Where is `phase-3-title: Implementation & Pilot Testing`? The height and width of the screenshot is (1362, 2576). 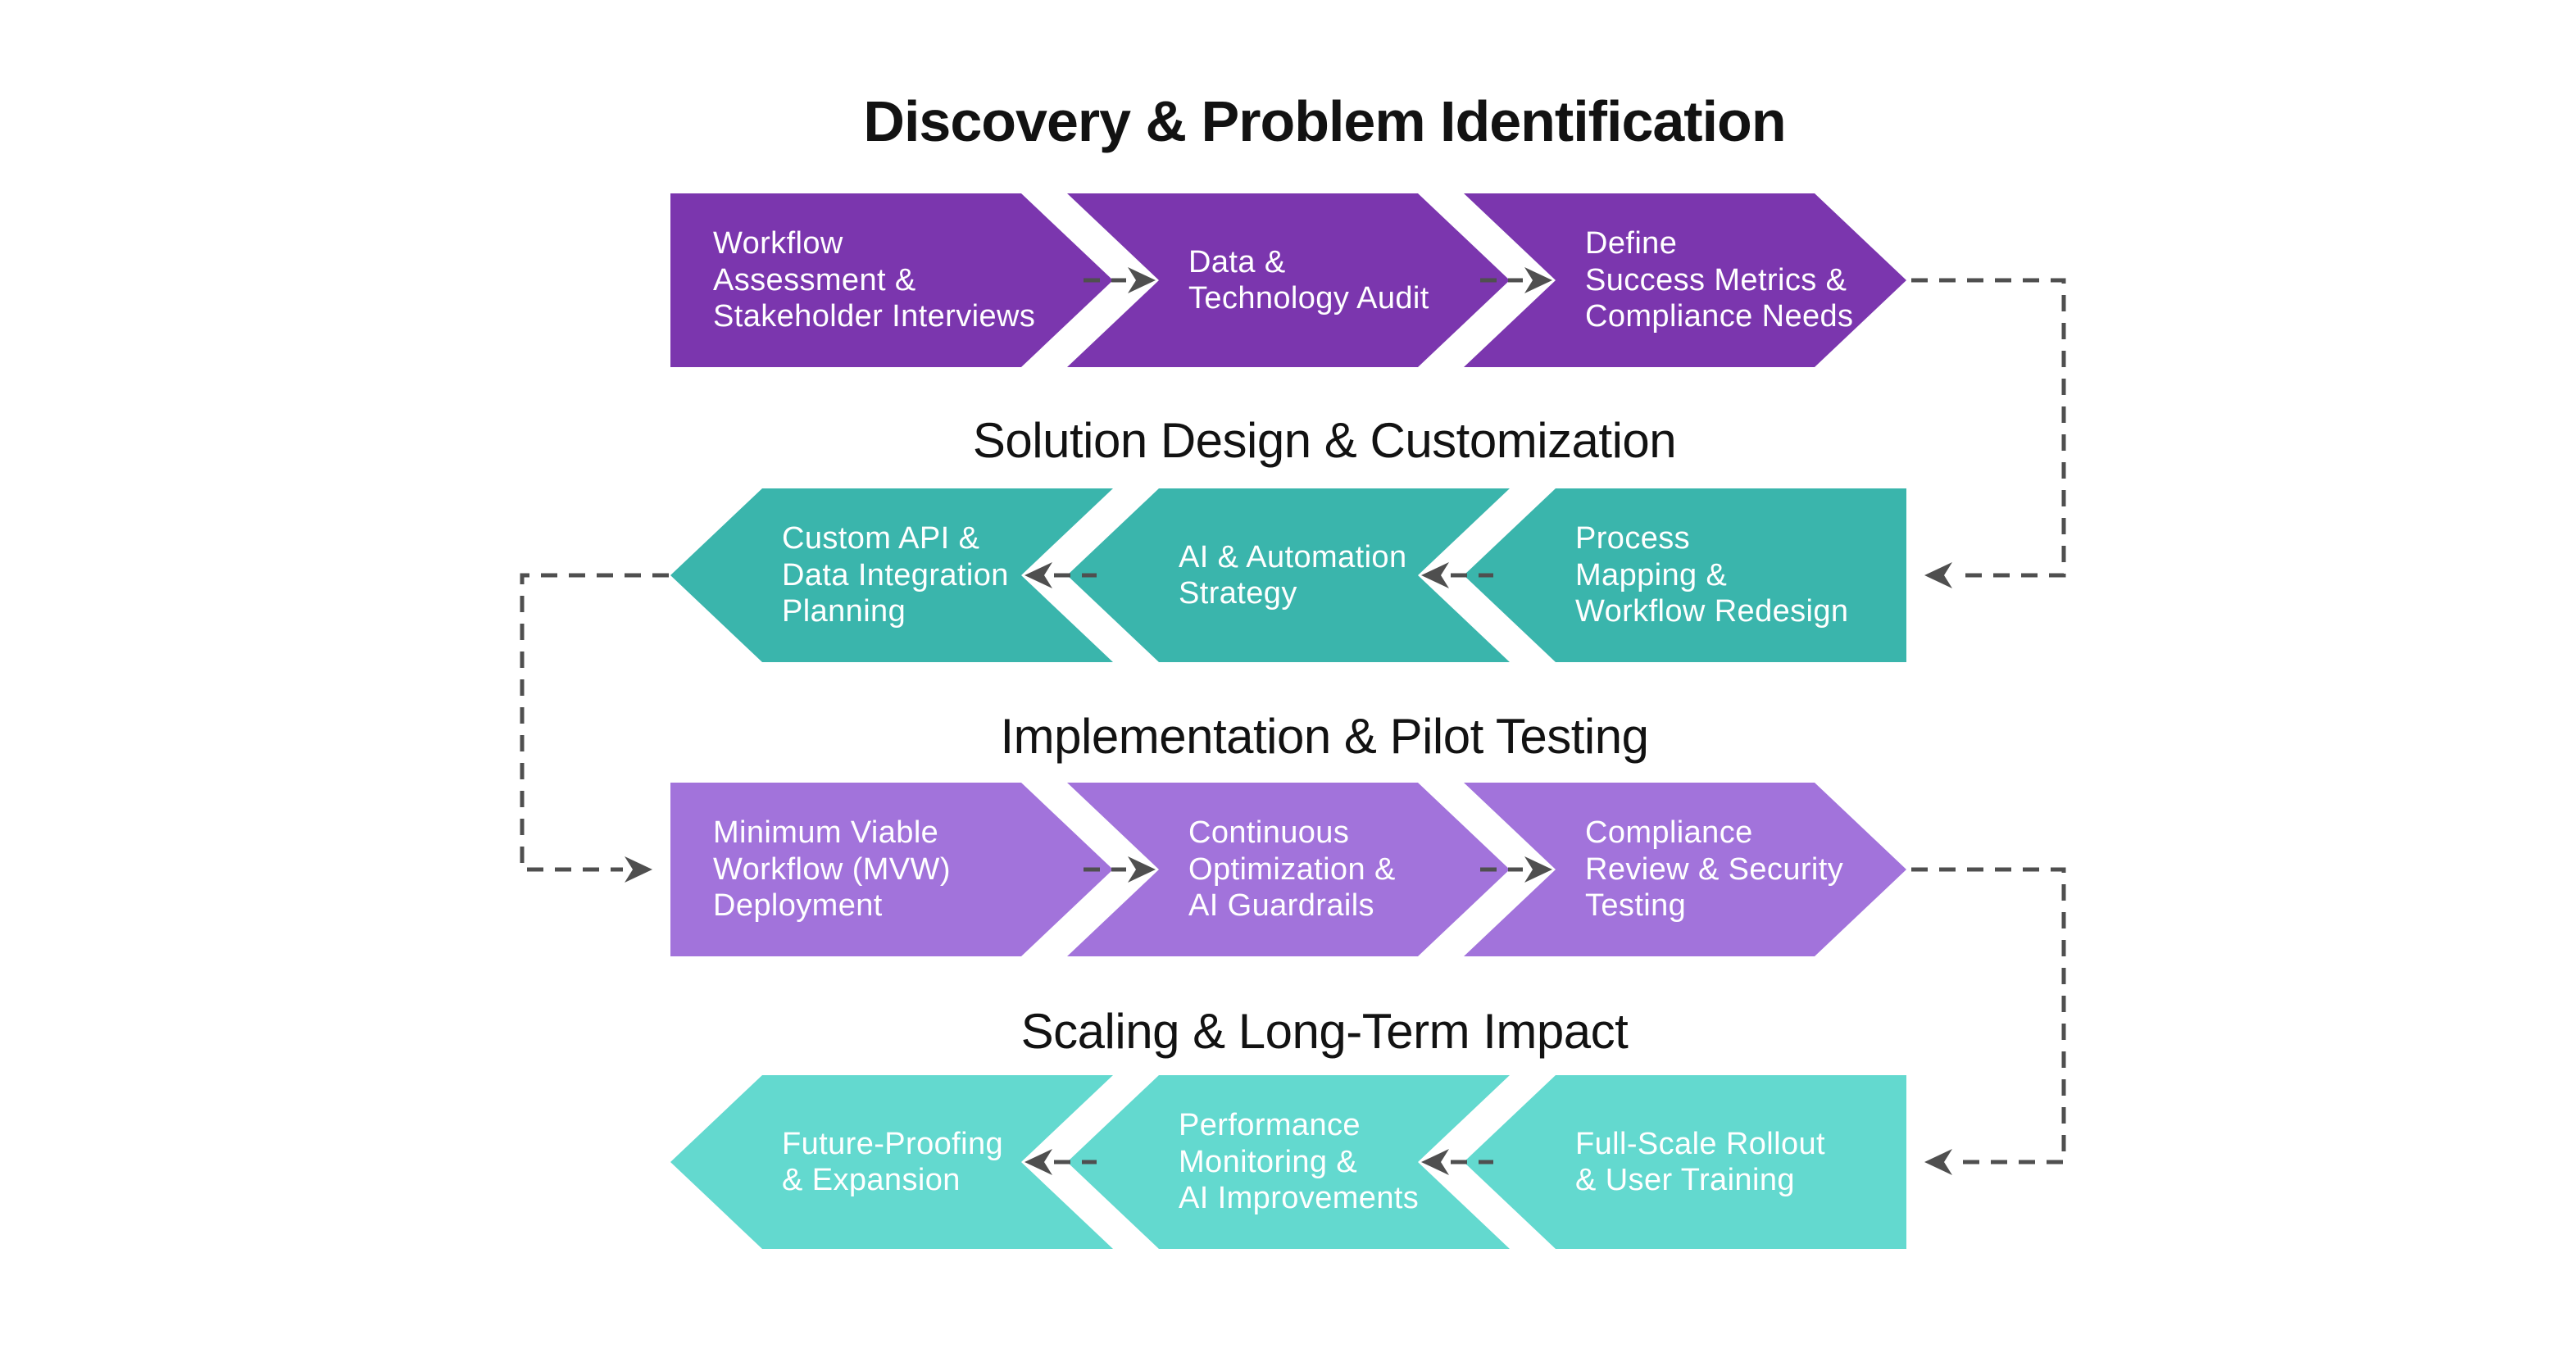 phase-3-title: Implementation & Pilot Testing is located at coordinates (1325, 736).